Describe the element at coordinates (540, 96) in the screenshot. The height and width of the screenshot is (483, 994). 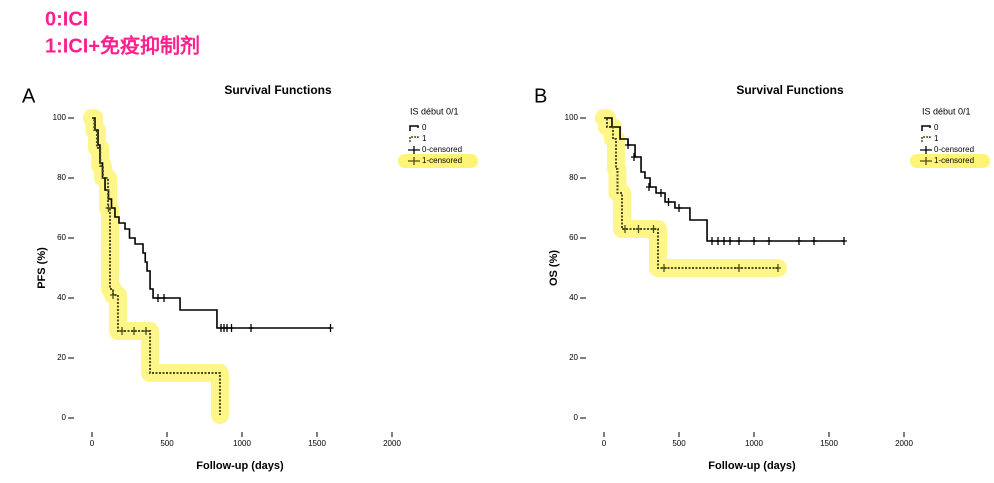
I see `panel-label: B` at that location.